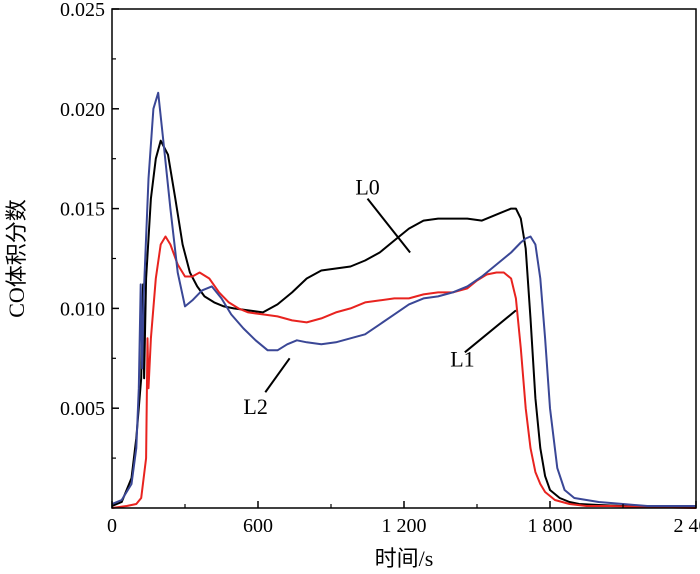 Image resolution: width=700 pixels, height=574 pixels. I want to click on y-tick-label: 0.005, so click(82, 409).